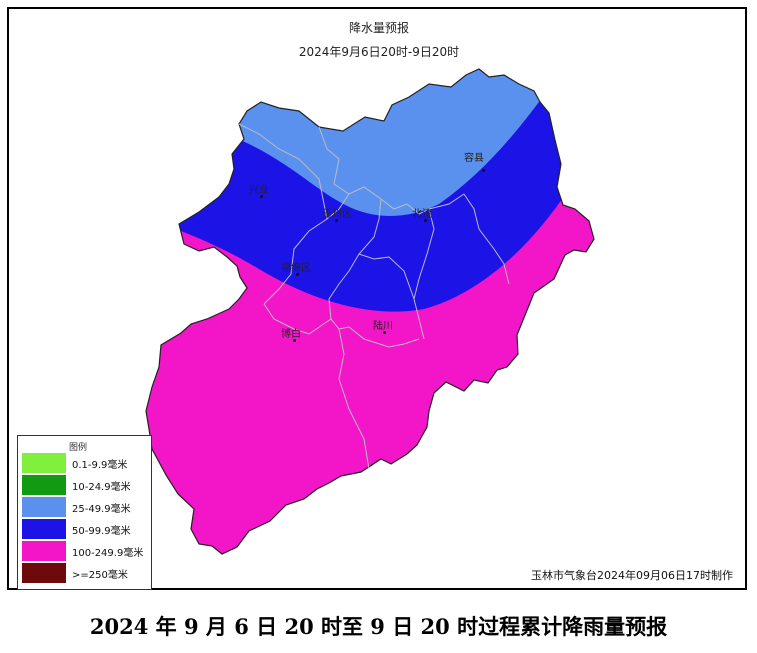 This screenshot has height=653, width=757. I want to click on legend-item: >=250毫米, so click(86, 573).